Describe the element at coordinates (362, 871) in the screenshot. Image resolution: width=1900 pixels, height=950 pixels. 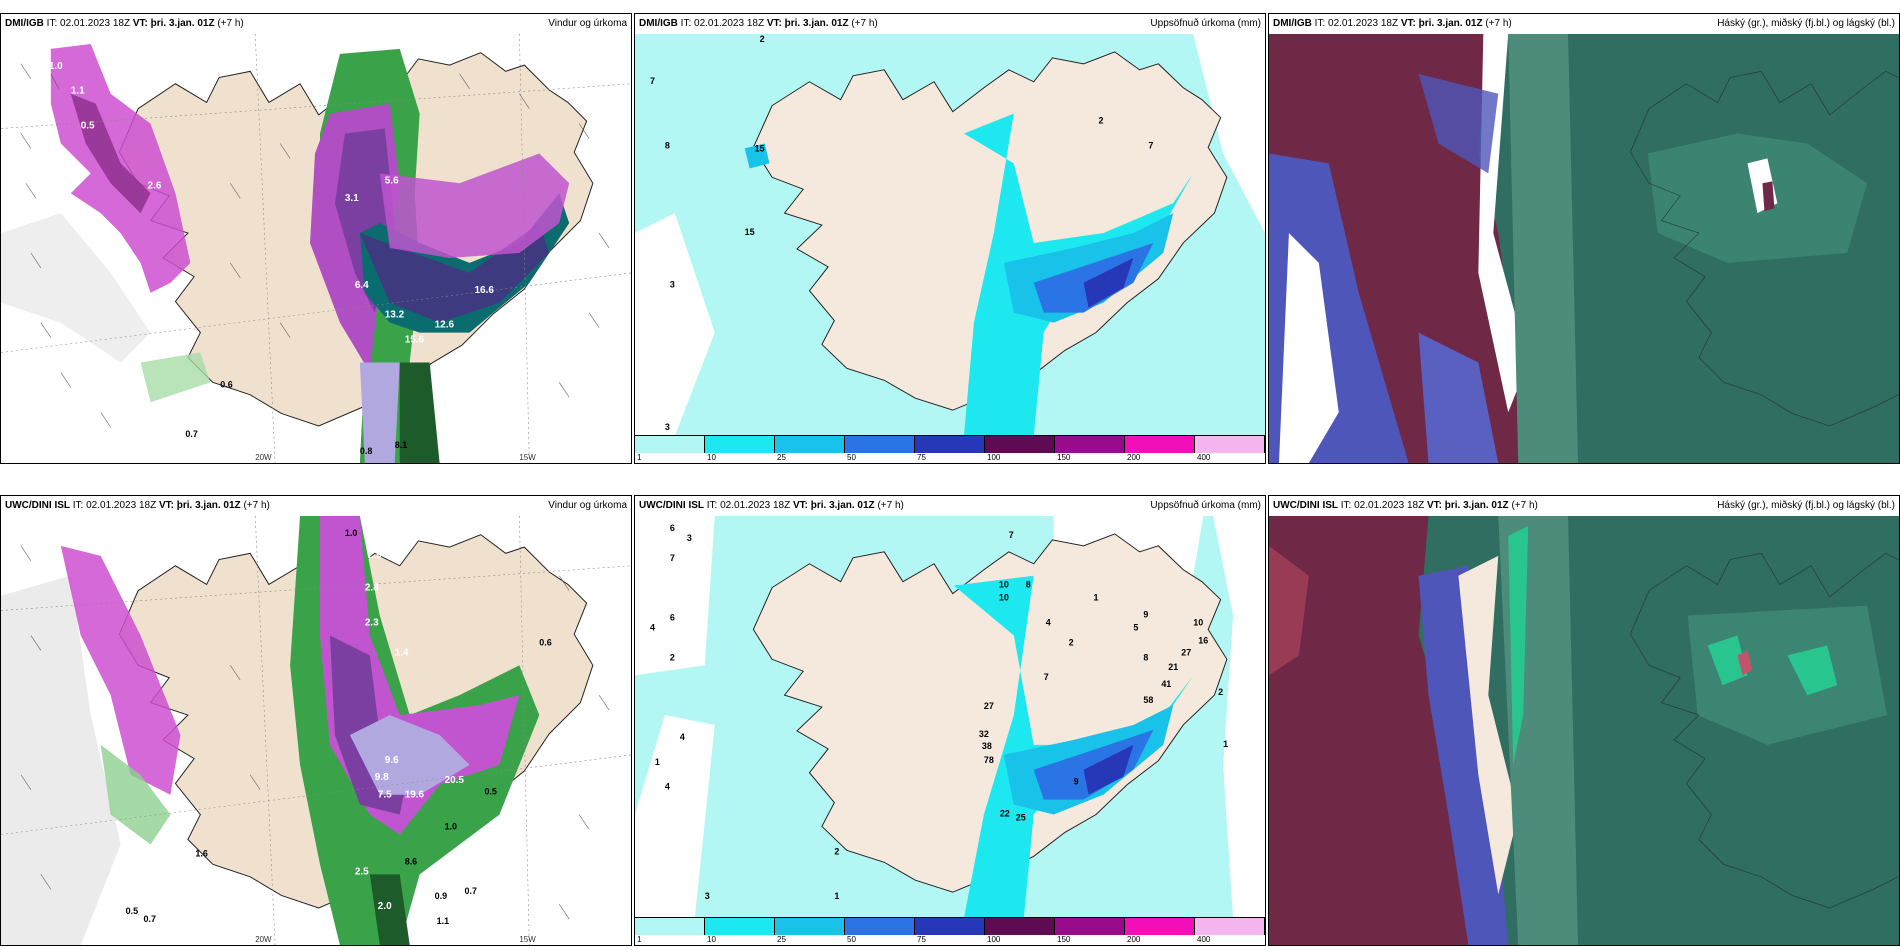
I see `wind-label: 2.5` at that location.